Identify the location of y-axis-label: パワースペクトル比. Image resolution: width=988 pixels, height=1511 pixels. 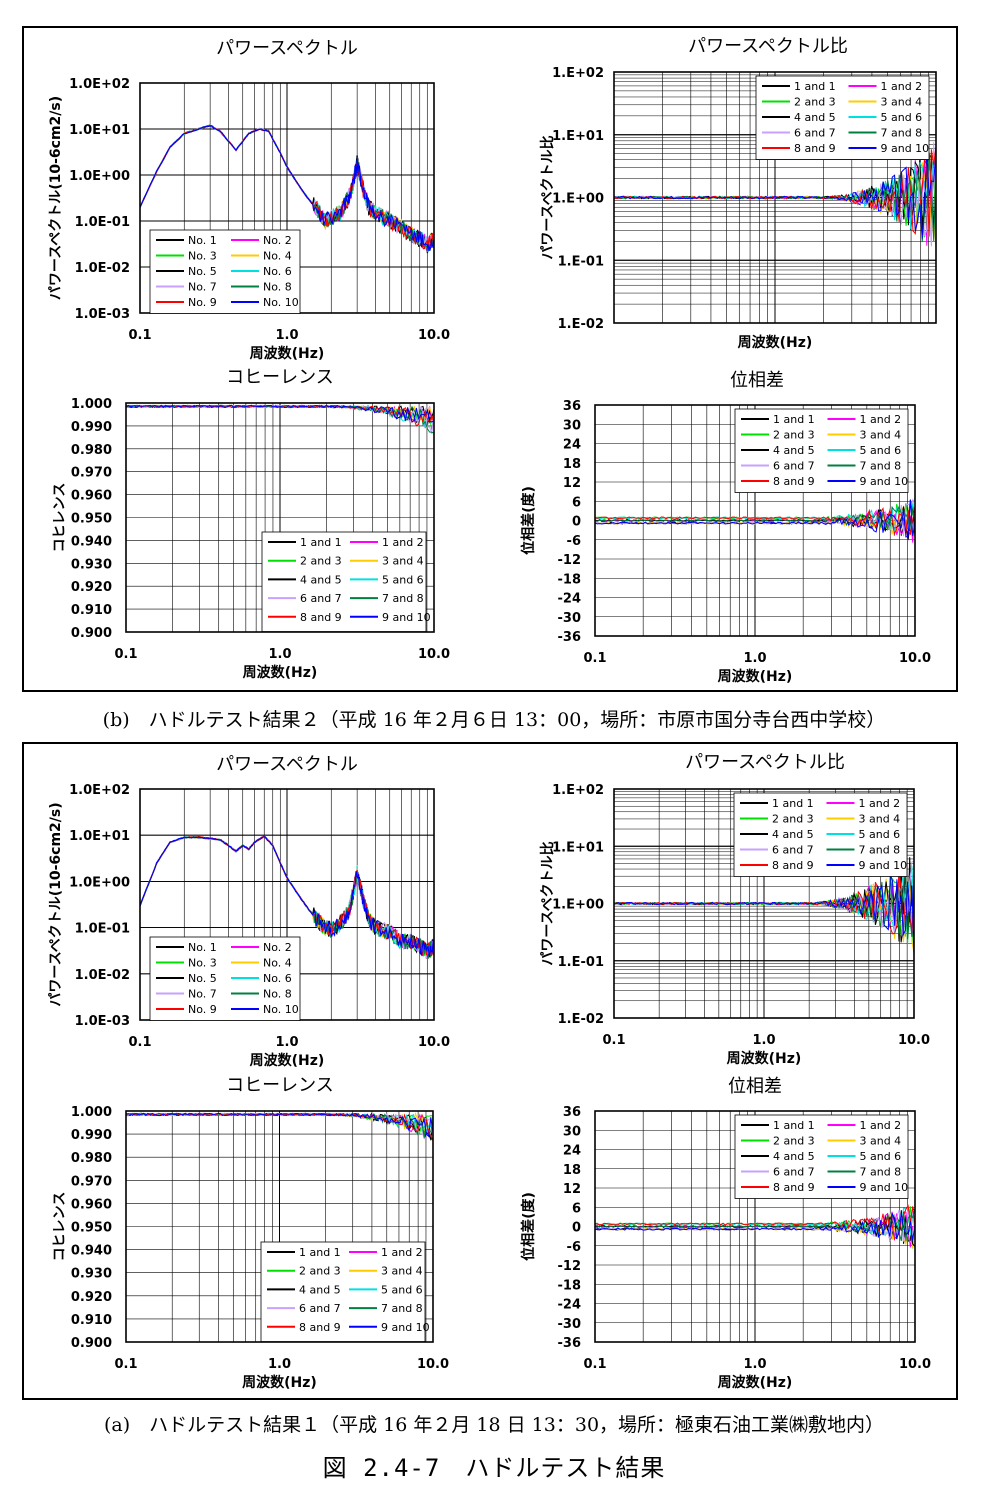
(547, 197).